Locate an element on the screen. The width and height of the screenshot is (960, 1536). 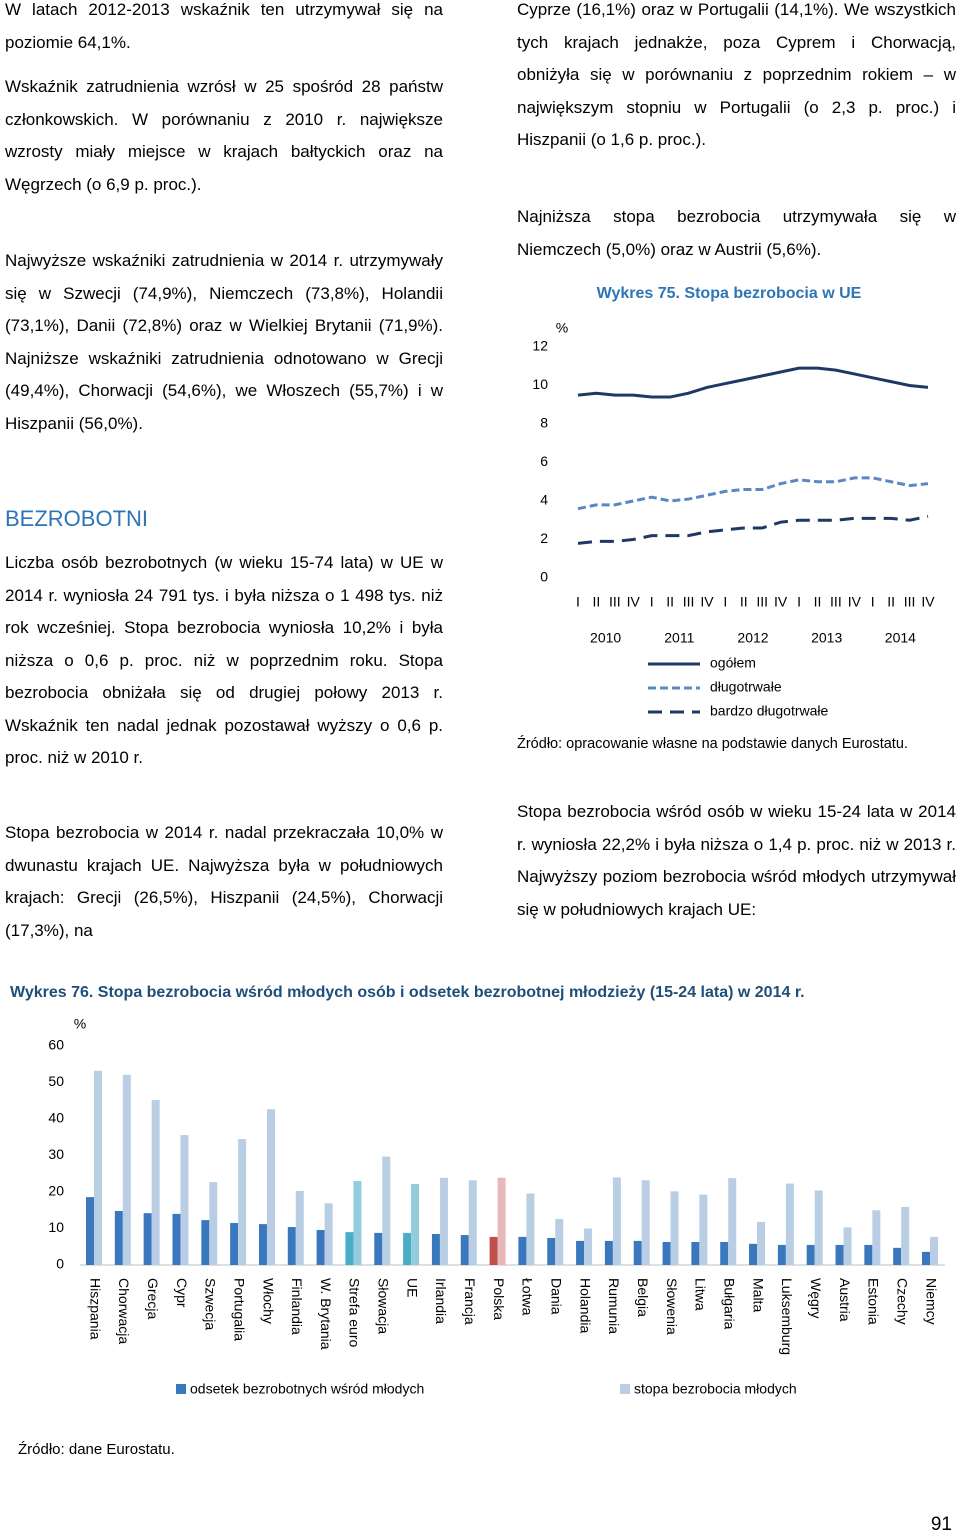
y-tick-label: 8 is located at coordinates (544, 423).